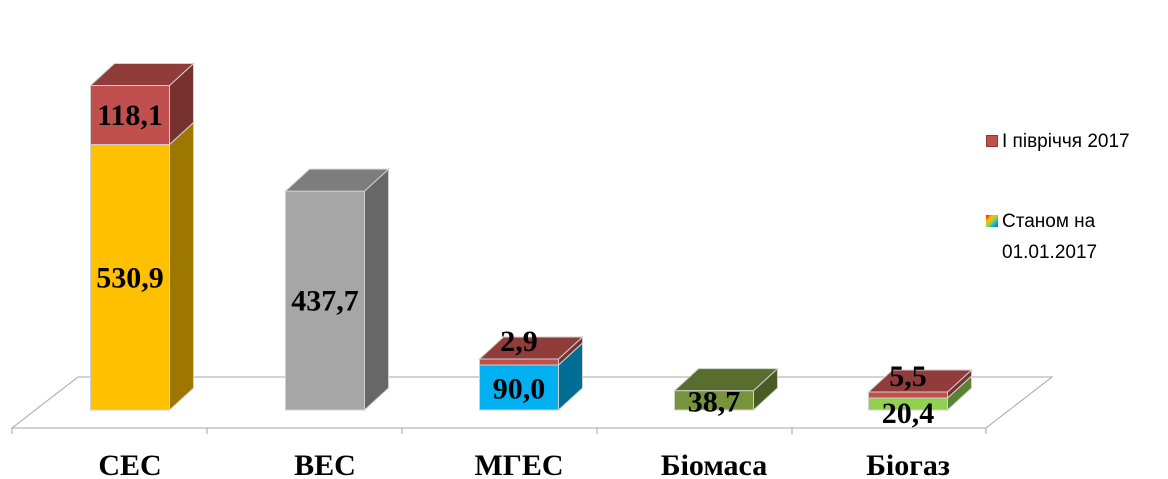 This screenshot has width=1168, height=479. Describe the element at coordinates (908, 413) in the screenshot. I see `data-label-biohaz-base: 20,4` at that location.